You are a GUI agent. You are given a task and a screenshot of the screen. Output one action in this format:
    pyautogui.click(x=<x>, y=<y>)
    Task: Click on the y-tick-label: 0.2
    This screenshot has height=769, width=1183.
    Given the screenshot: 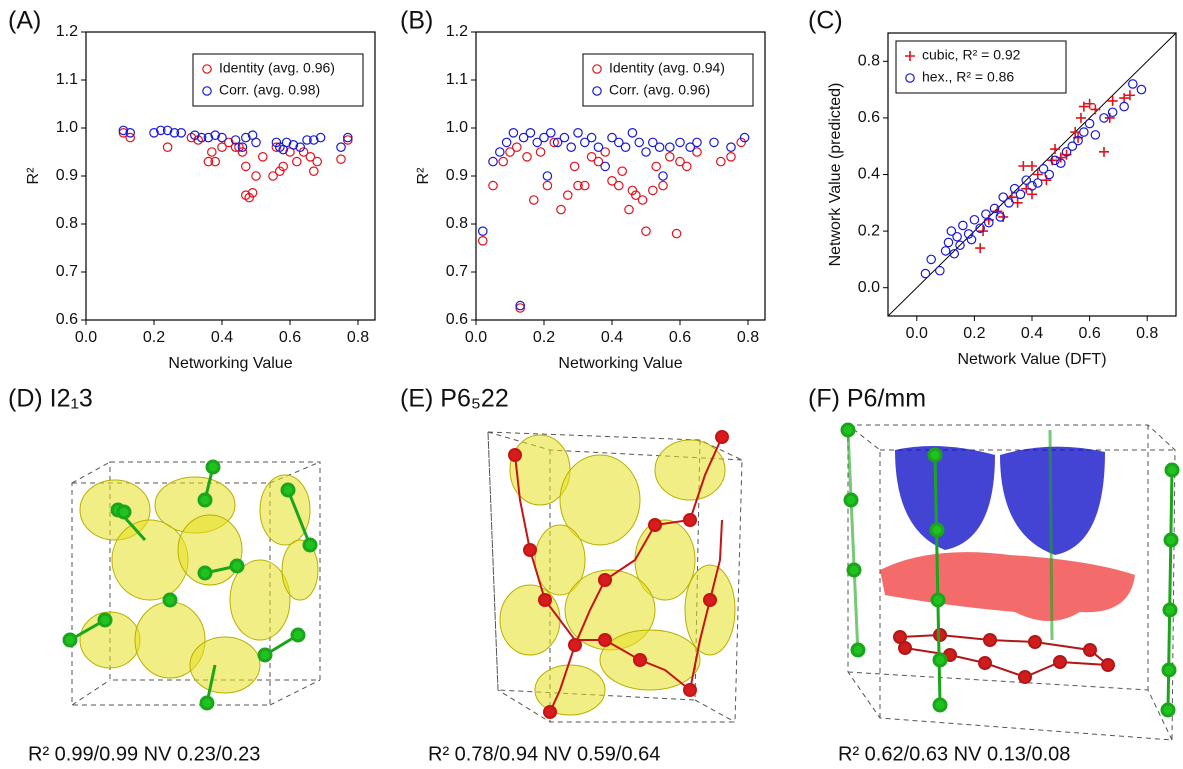 What is the action you would take?
    pyautogui.click(x=869, y=230)
    